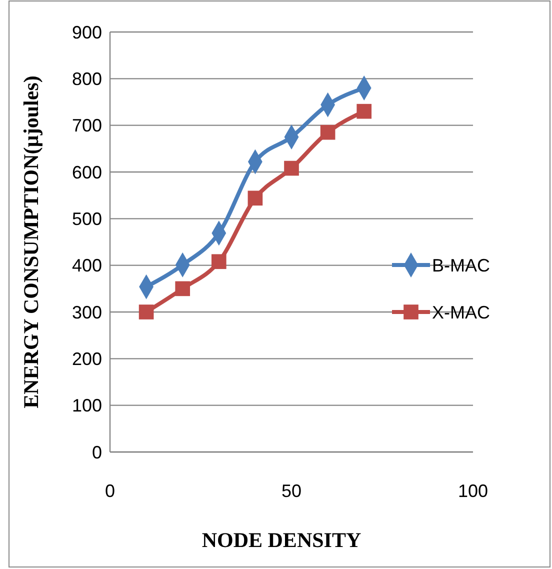 This screenshot has width=552, height=569. I want to click on x-axis-title: NODE DENSITY, so click(282, 540).